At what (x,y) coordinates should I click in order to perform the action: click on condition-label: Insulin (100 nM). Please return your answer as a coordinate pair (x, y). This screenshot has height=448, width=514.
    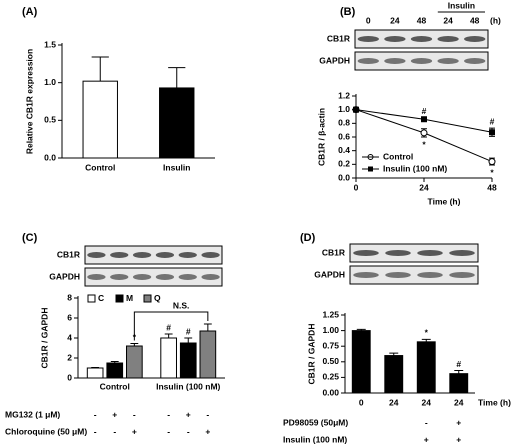
    Looking at the image, I should click on (315, 439).